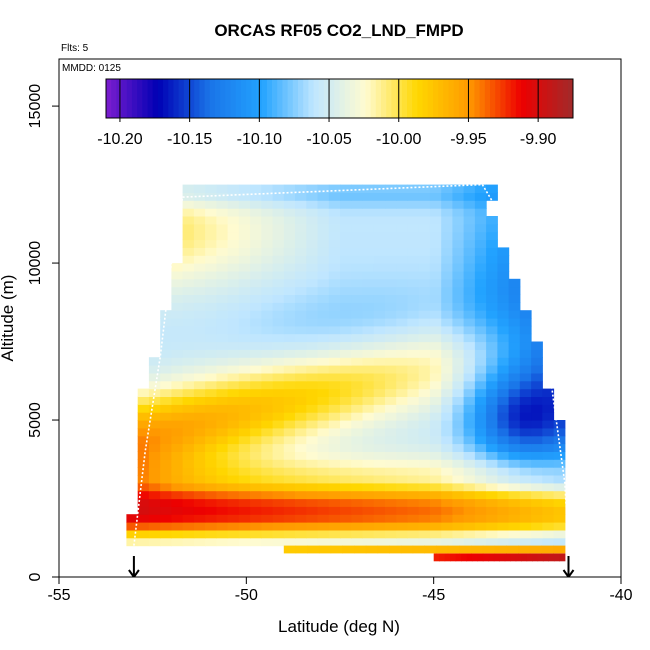 The image size is (650, 650). Describe the element at coordinates (35, 263) in the screenshot. I see `y-tick-label: 10000` at that location.